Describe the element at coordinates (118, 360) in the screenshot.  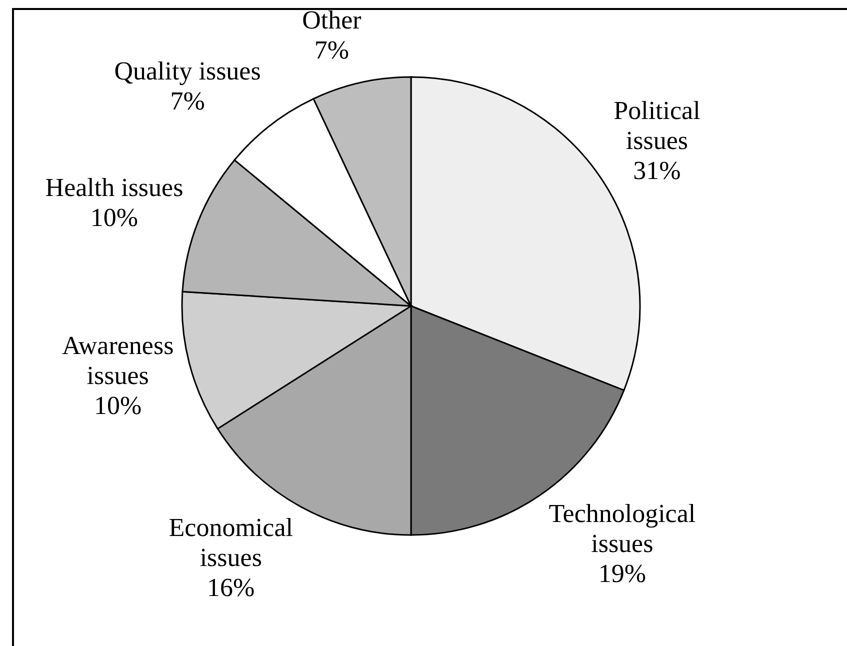
I see `slice-label: Awareness issues` at that location.